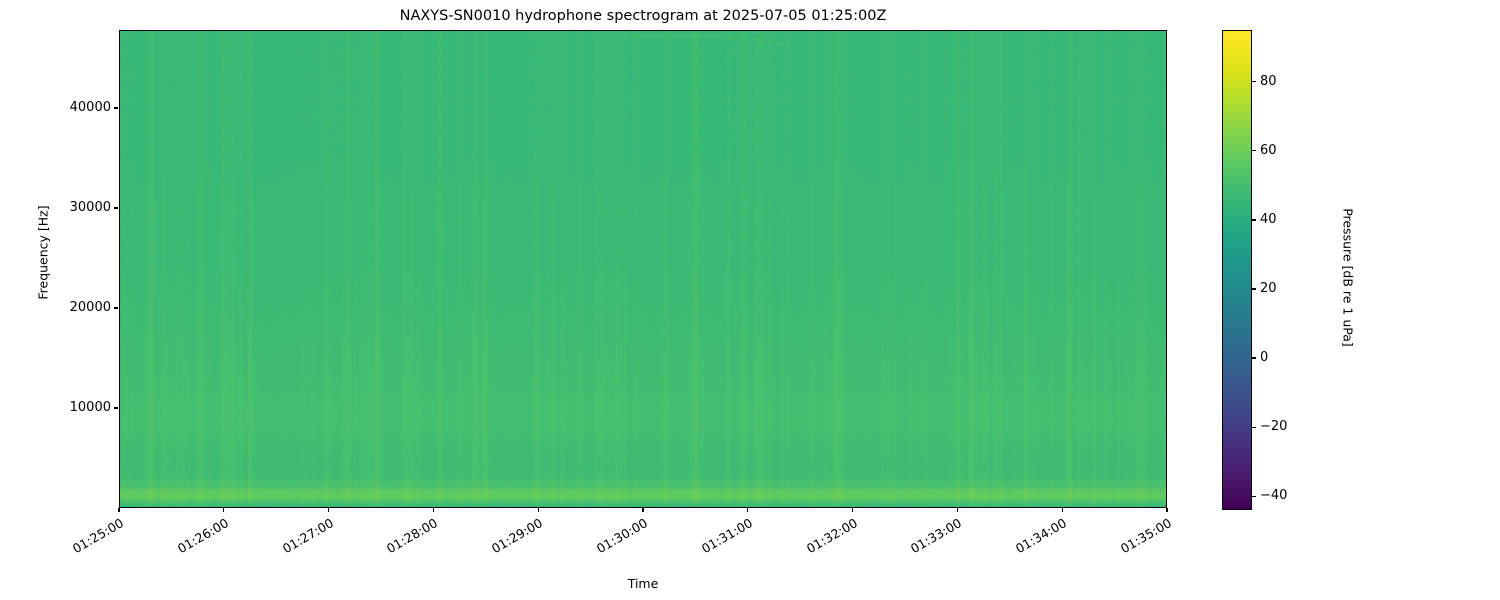 This screenshot has height=600, width=1500. Describe the element at coordinates (90, 107) in the screenshot. I see `y-tick-label: 40000` at that location.